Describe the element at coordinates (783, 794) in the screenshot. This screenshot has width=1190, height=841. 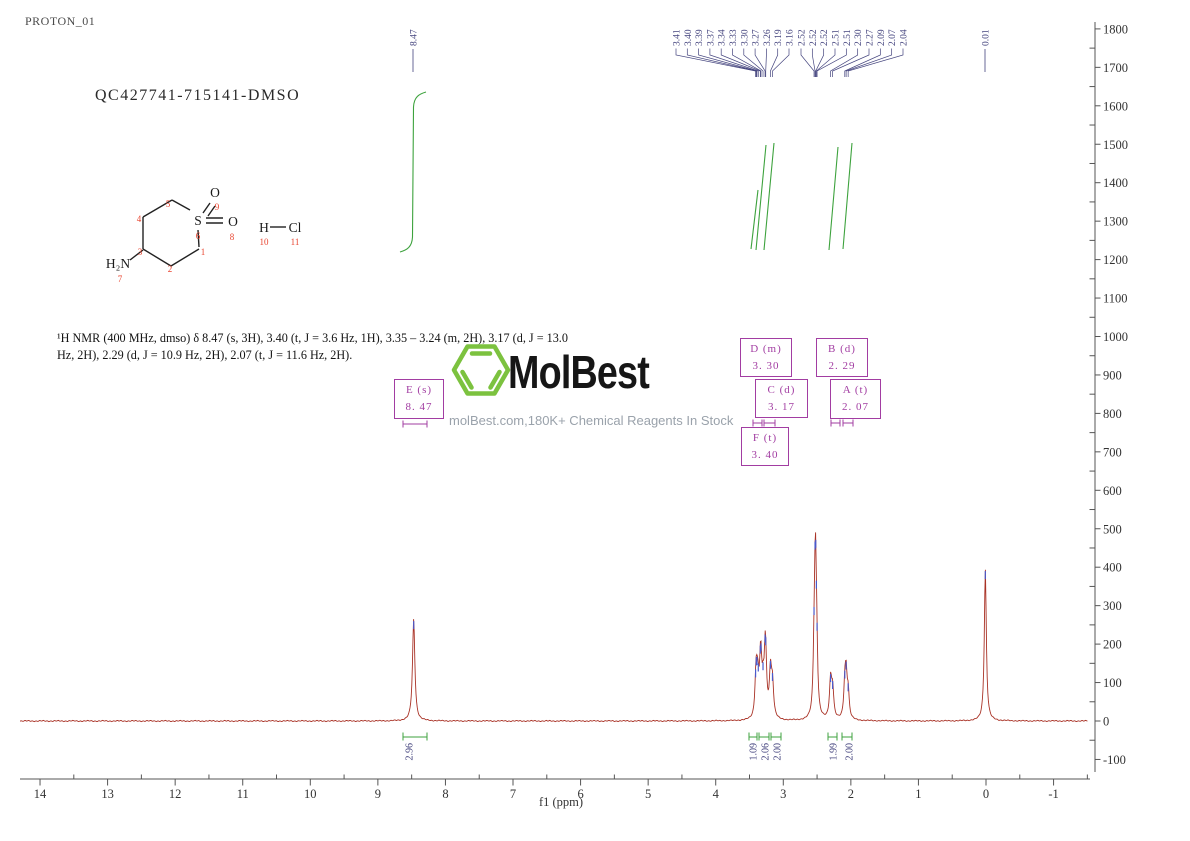
I see `x-tick-label: 3` at that location.